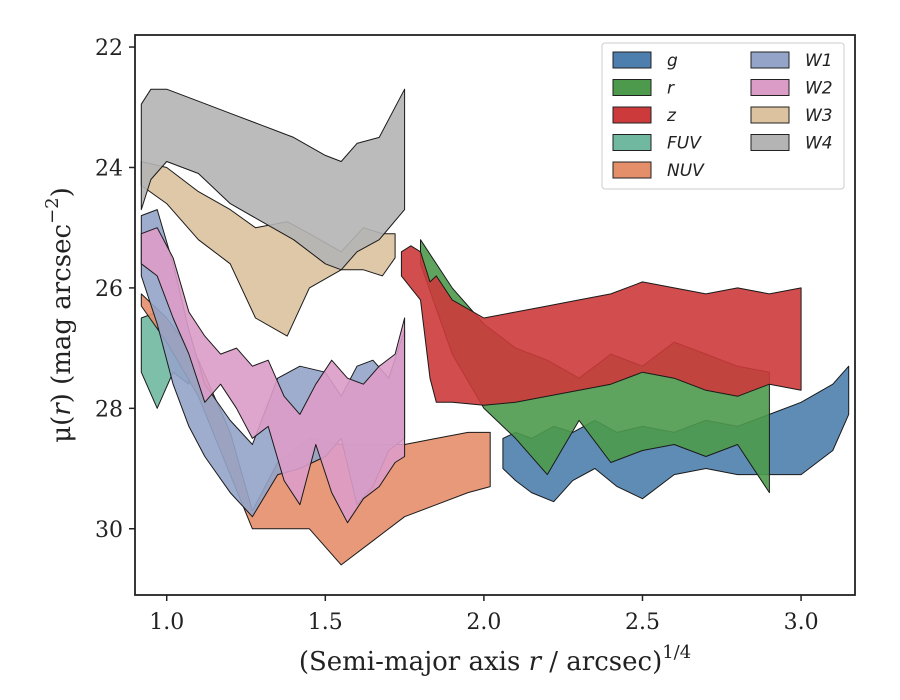  I want to click on legend-swatch-w3, so click(770, 115).